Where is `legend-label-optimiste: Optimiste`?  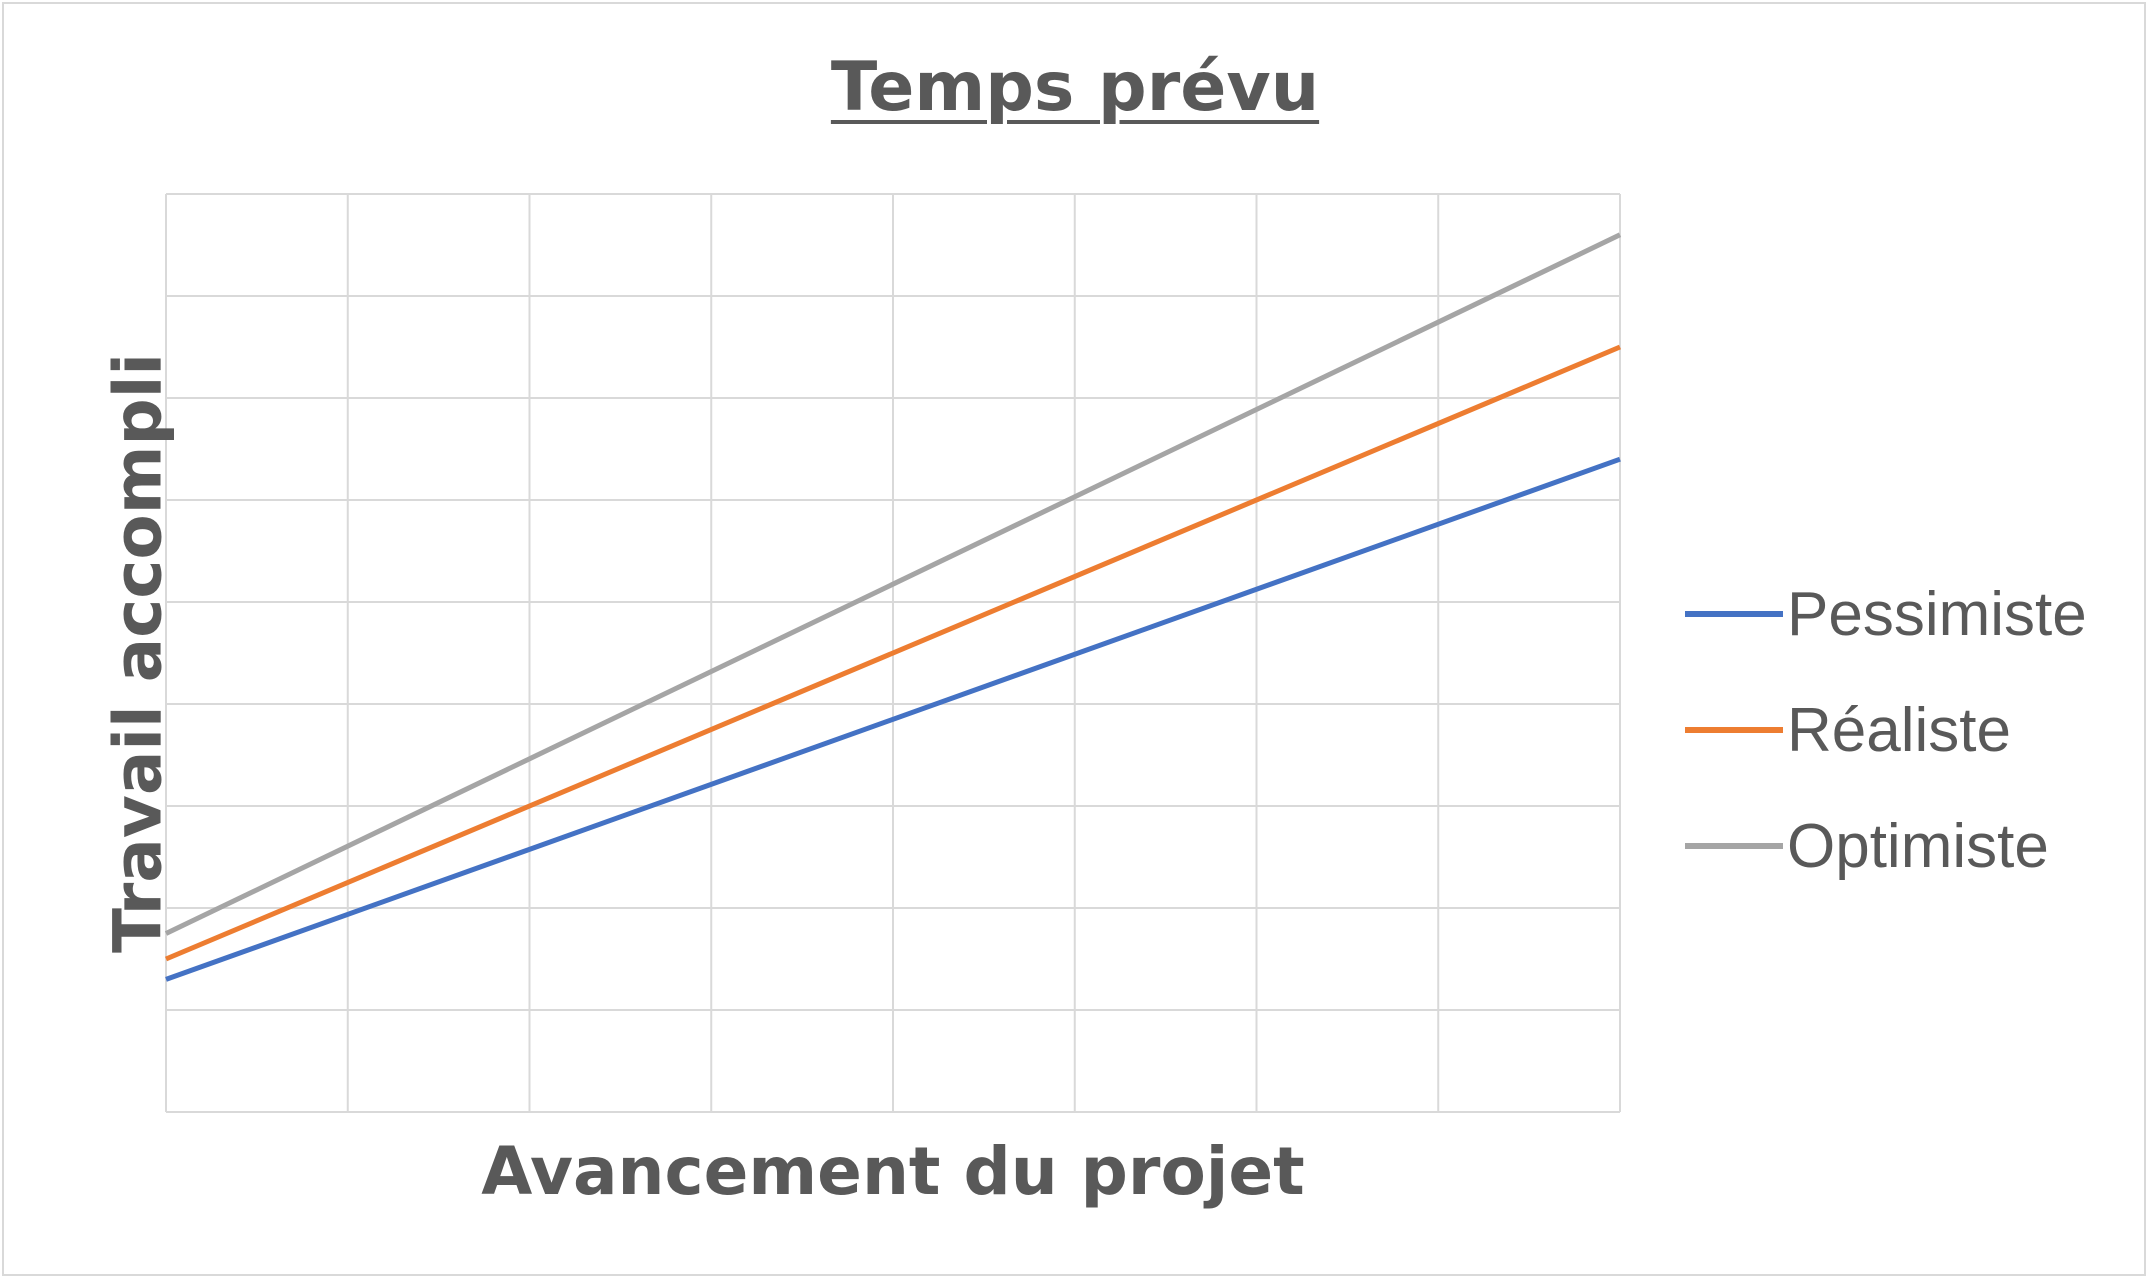 legend-label-optimiste: Optimiste is located at coordinates (1918, 846).